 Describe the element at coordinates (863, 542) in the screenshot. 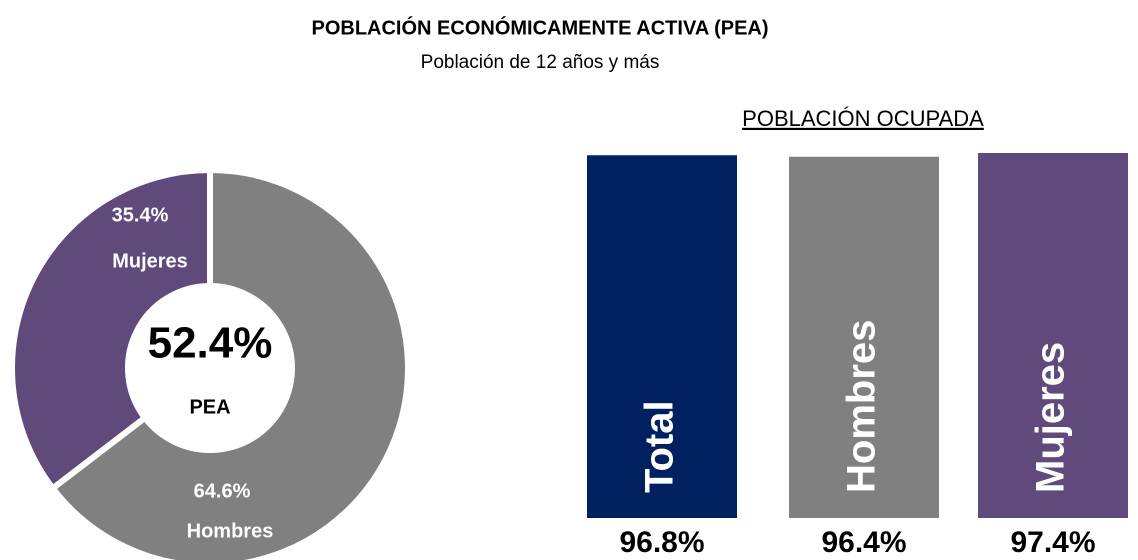

I see `bar-value-label: 96.4%` at that location.